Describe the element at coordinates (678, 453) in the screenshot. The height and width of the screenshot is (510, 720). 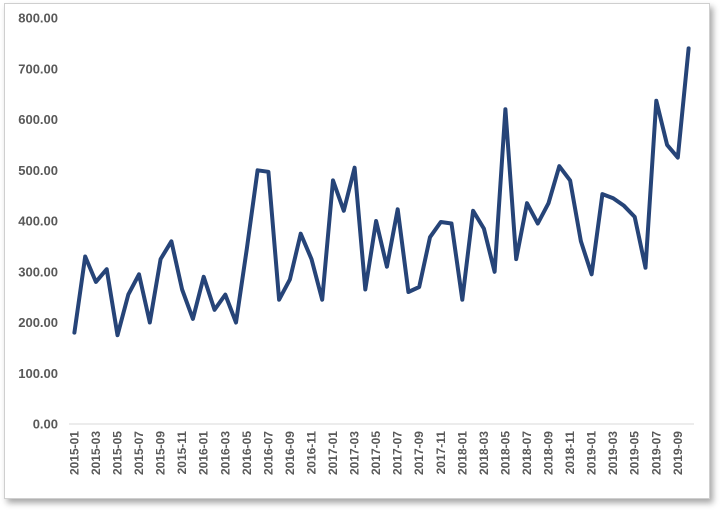
I see `x-tick-label: 2019-09` at that location.